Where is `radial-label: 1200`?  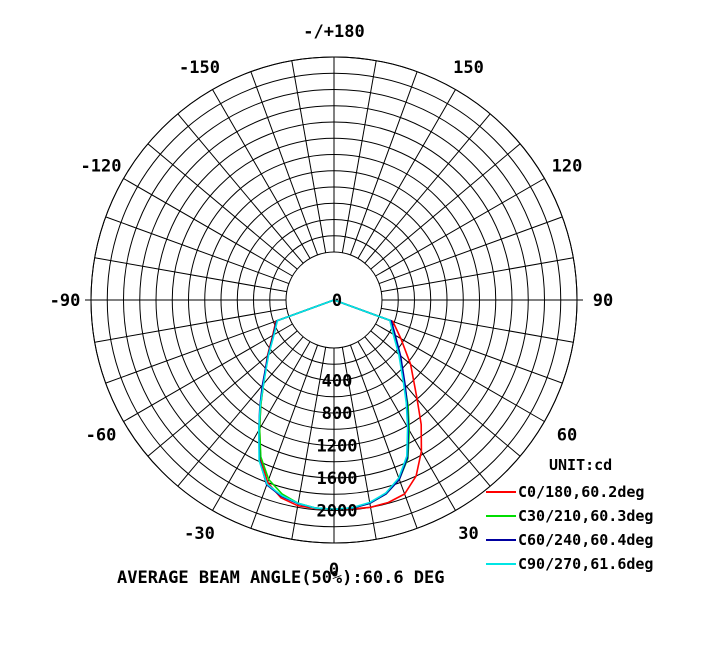
radial-label: 1200 is located at coordinates (337, 447).